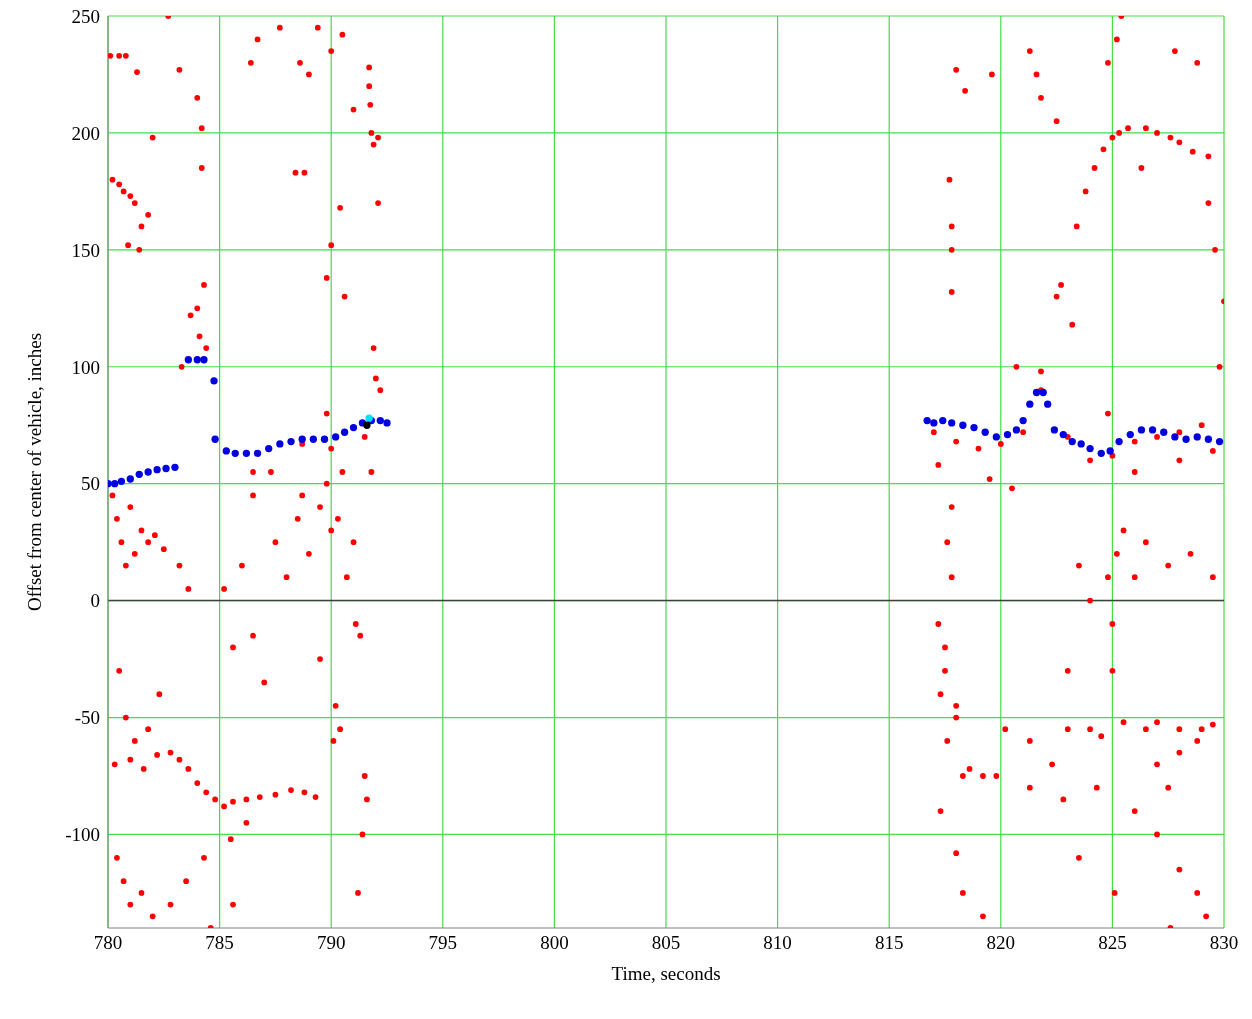 The height and width of the screenshot is (1019, 1252). What do you see at coordinates (666, 973) in the screenshot?
I see `x-axis-title: Time, seconds` at bounding box center [666, 973].